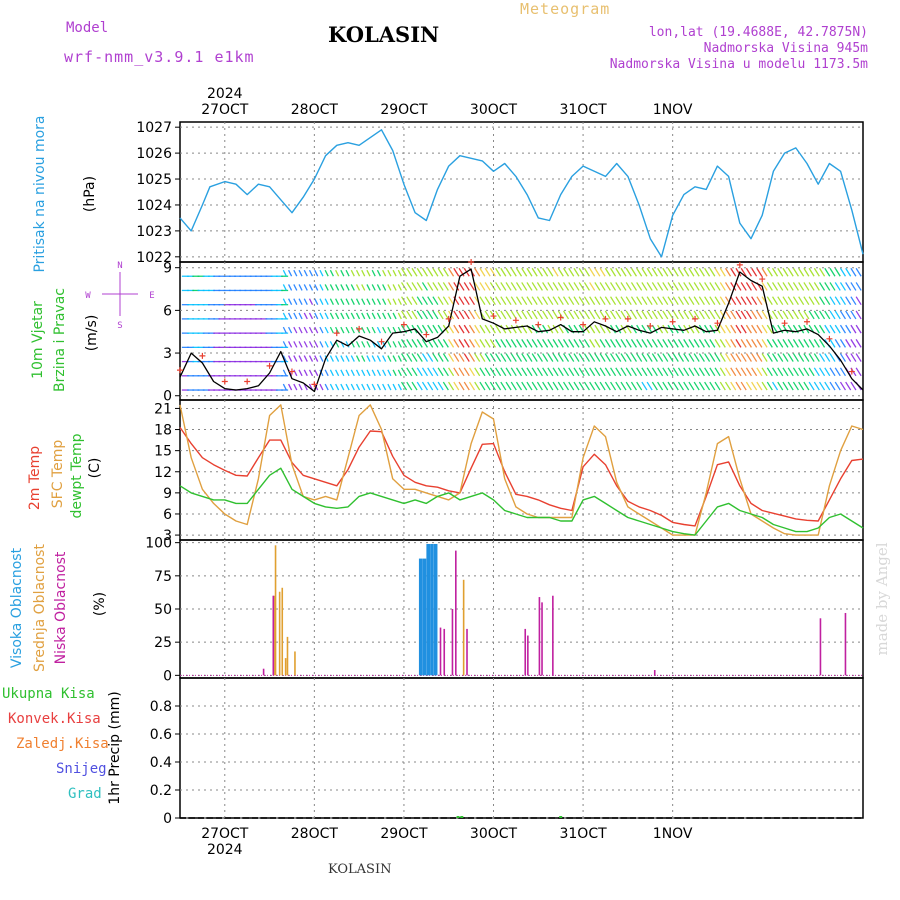 The image size is (900, 900). What do you see at coordinates (167, 494) in the screenshot?
I see `temperature-ytick-label: 9` at bounding box center [167, 494].